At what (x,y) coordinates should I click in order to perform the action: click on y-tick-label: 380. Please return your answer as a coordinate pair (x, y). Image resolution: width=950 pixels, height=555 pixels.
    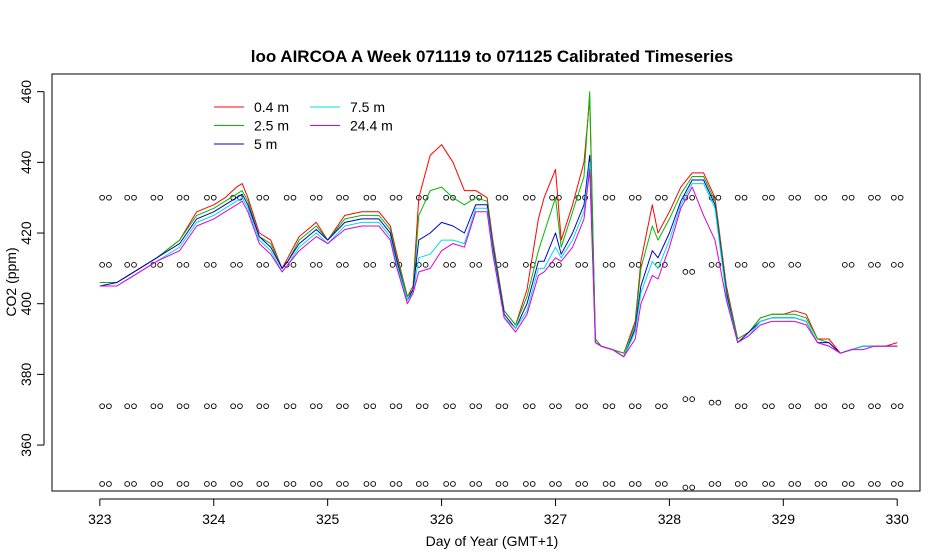
    Looking at the image, I should click on (26, 374).